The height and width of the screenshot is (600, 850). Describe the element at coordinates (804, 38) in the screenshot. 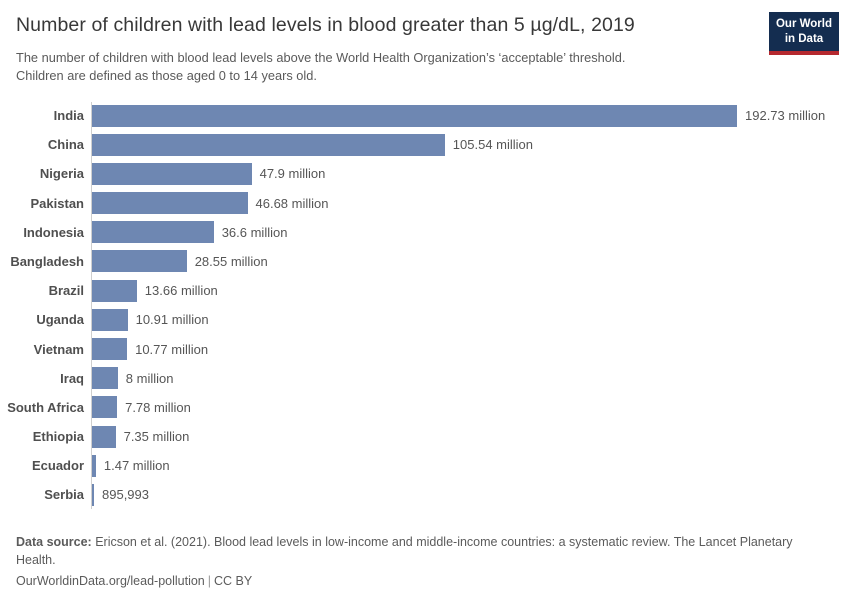

I see `owid-logo-line-2: in Data` at that location.